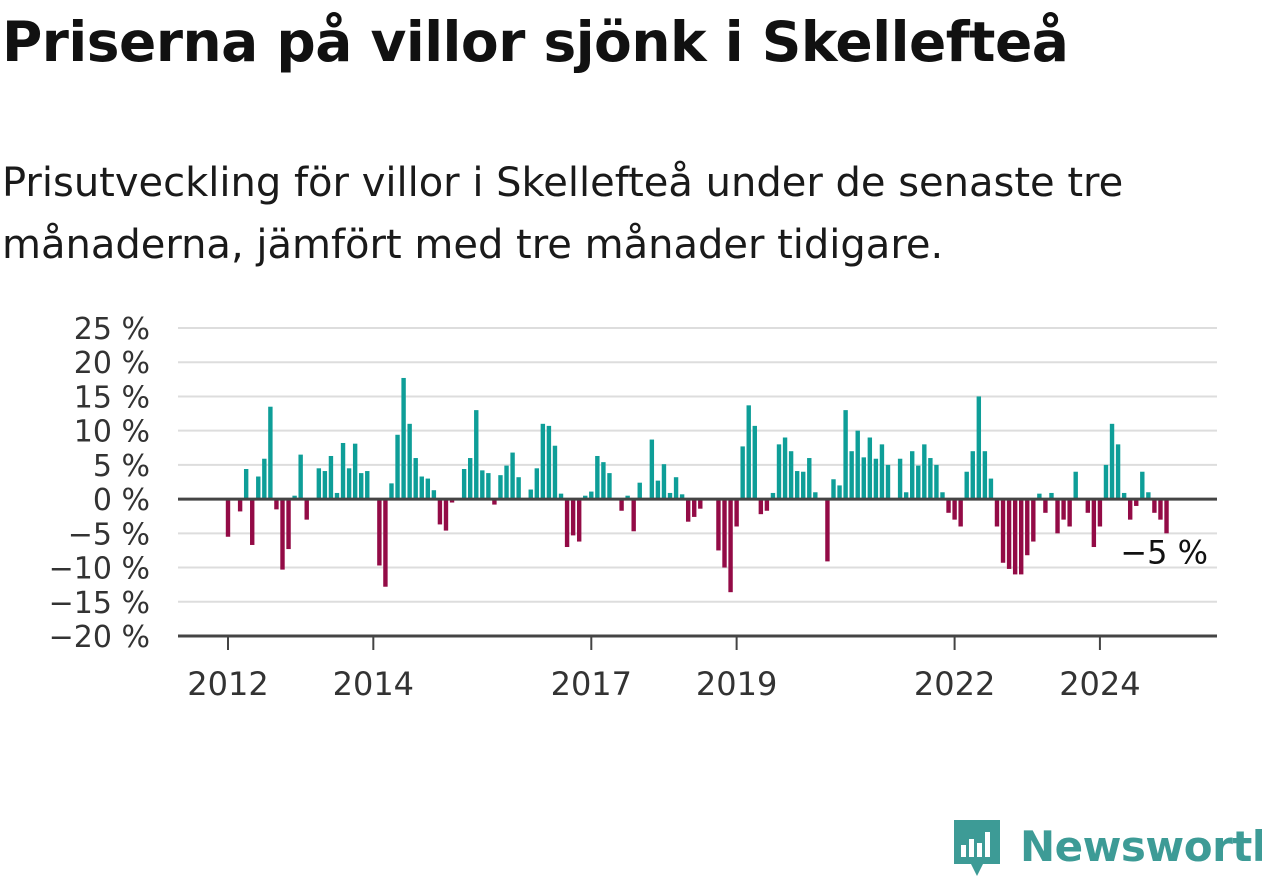 The height and width of the screenshot is (884, 1262). Describe the element at coordinates (109, 534) in the screenshot. I see `y-tick-label: −5 %` at that location.